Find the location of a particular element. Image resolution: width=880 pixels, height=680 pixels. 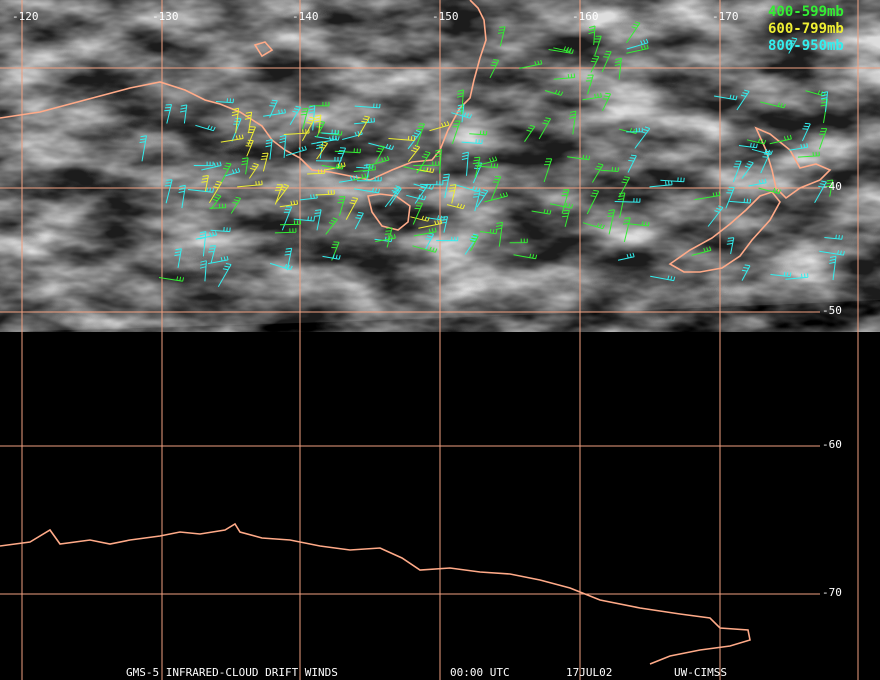

footer-text: UW-CIMSS is located at coordinates (700, 672).